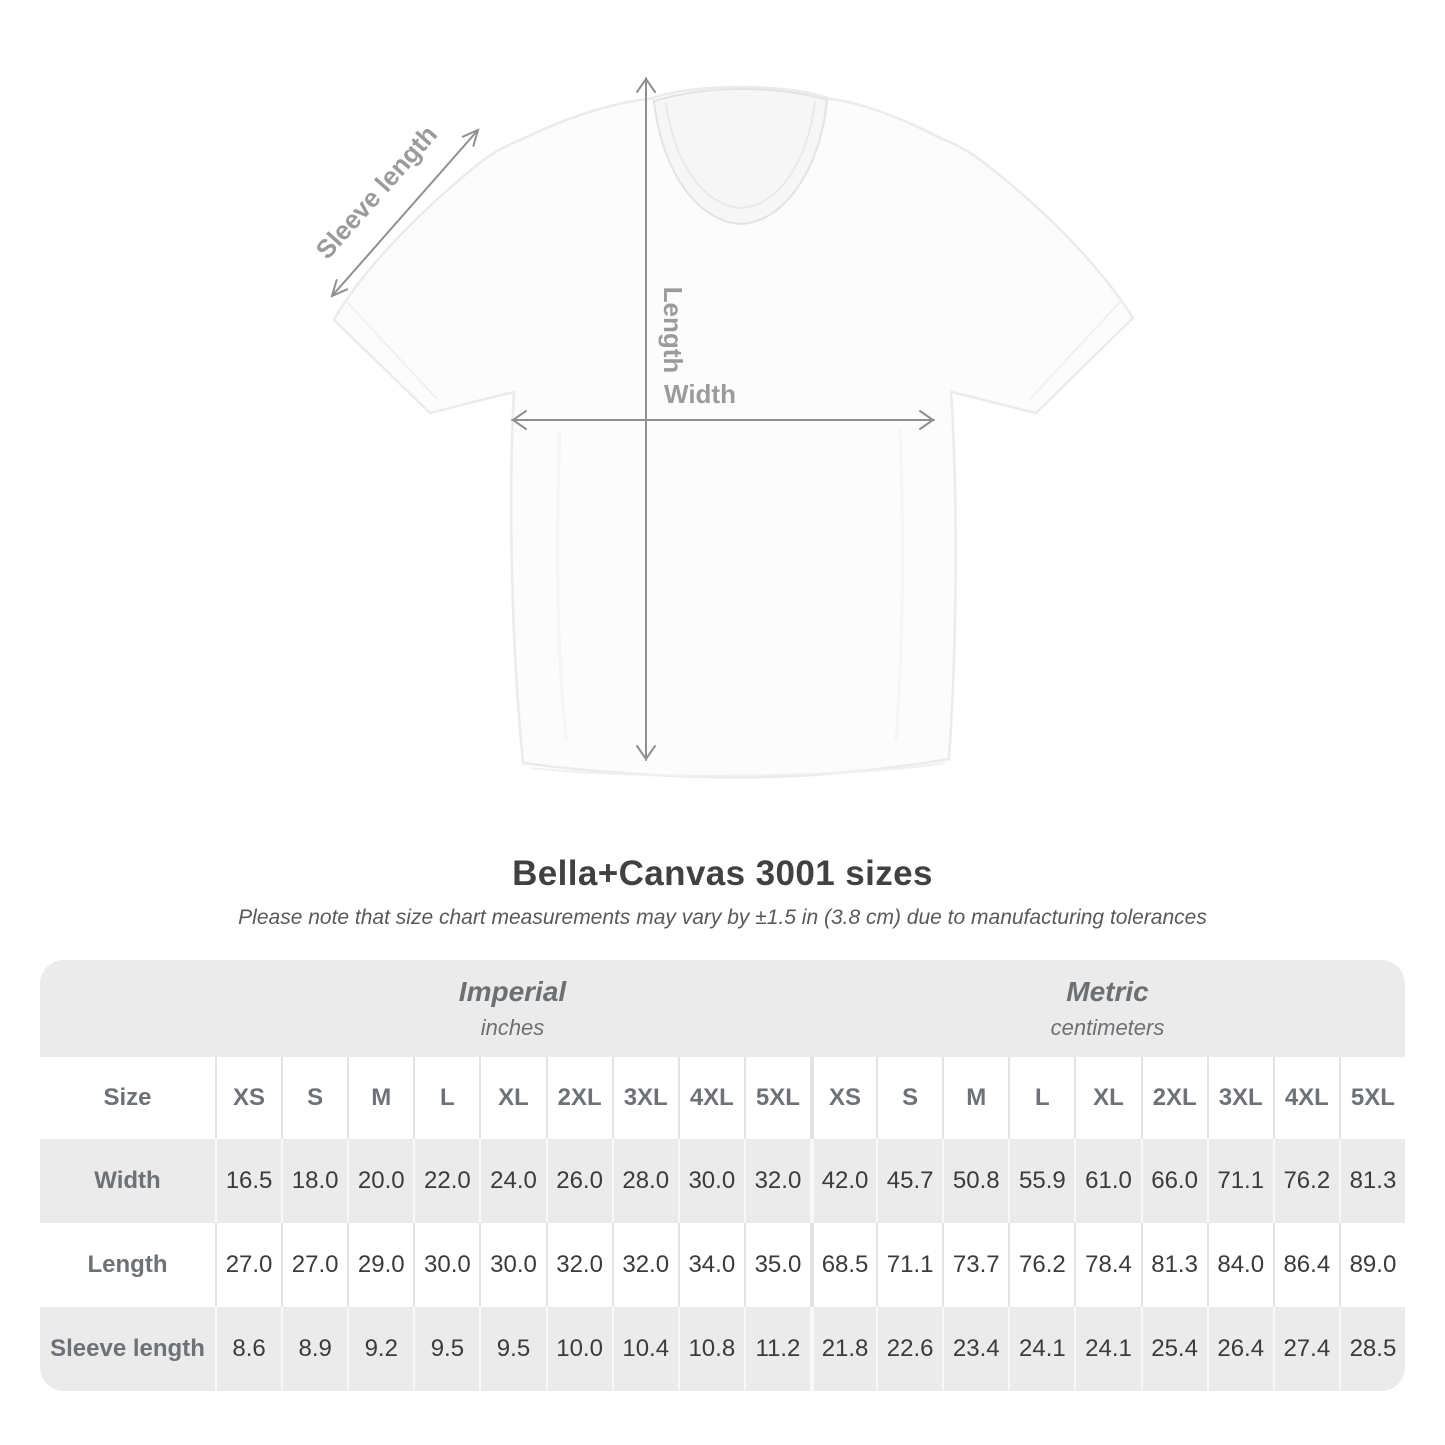 Image resolution: width=1445 pixels, height=1445 pixels. Describe the element at coordinates (1305, 1265) in the screenshot. I see `table-cell: 86.4` at that location.